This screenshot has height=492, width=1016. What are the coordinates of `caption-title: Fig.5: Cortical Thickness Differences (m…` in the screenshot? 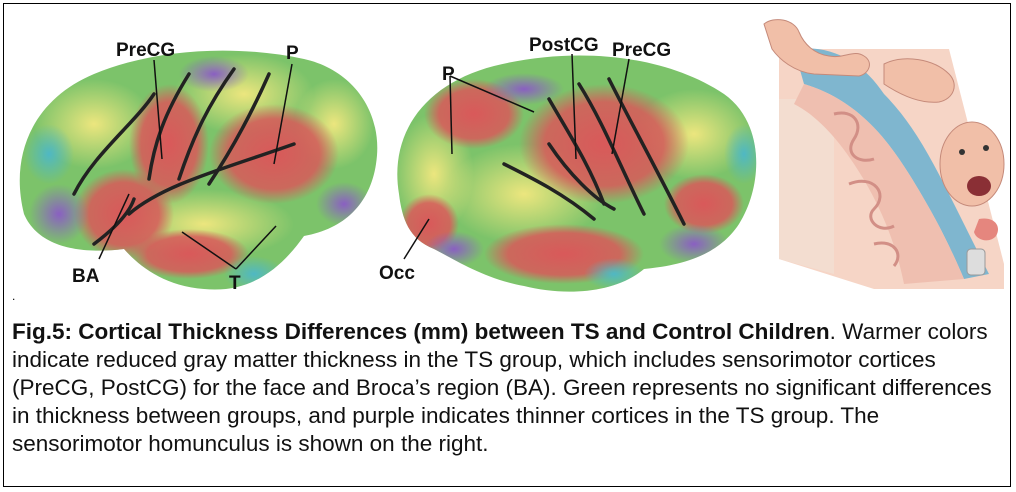 It's located at (421, 331).